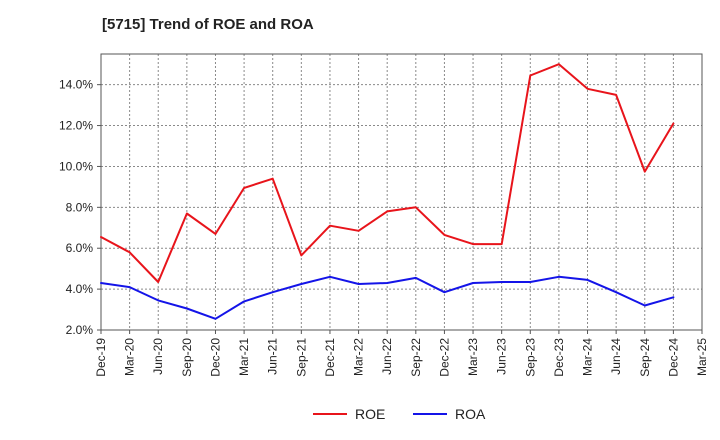 The image size is (720, 440). What do you see at coordinates (702, 357) in the screenshot?
I see `x-tick-label: Mar-25` at bounding box center [702, 357].